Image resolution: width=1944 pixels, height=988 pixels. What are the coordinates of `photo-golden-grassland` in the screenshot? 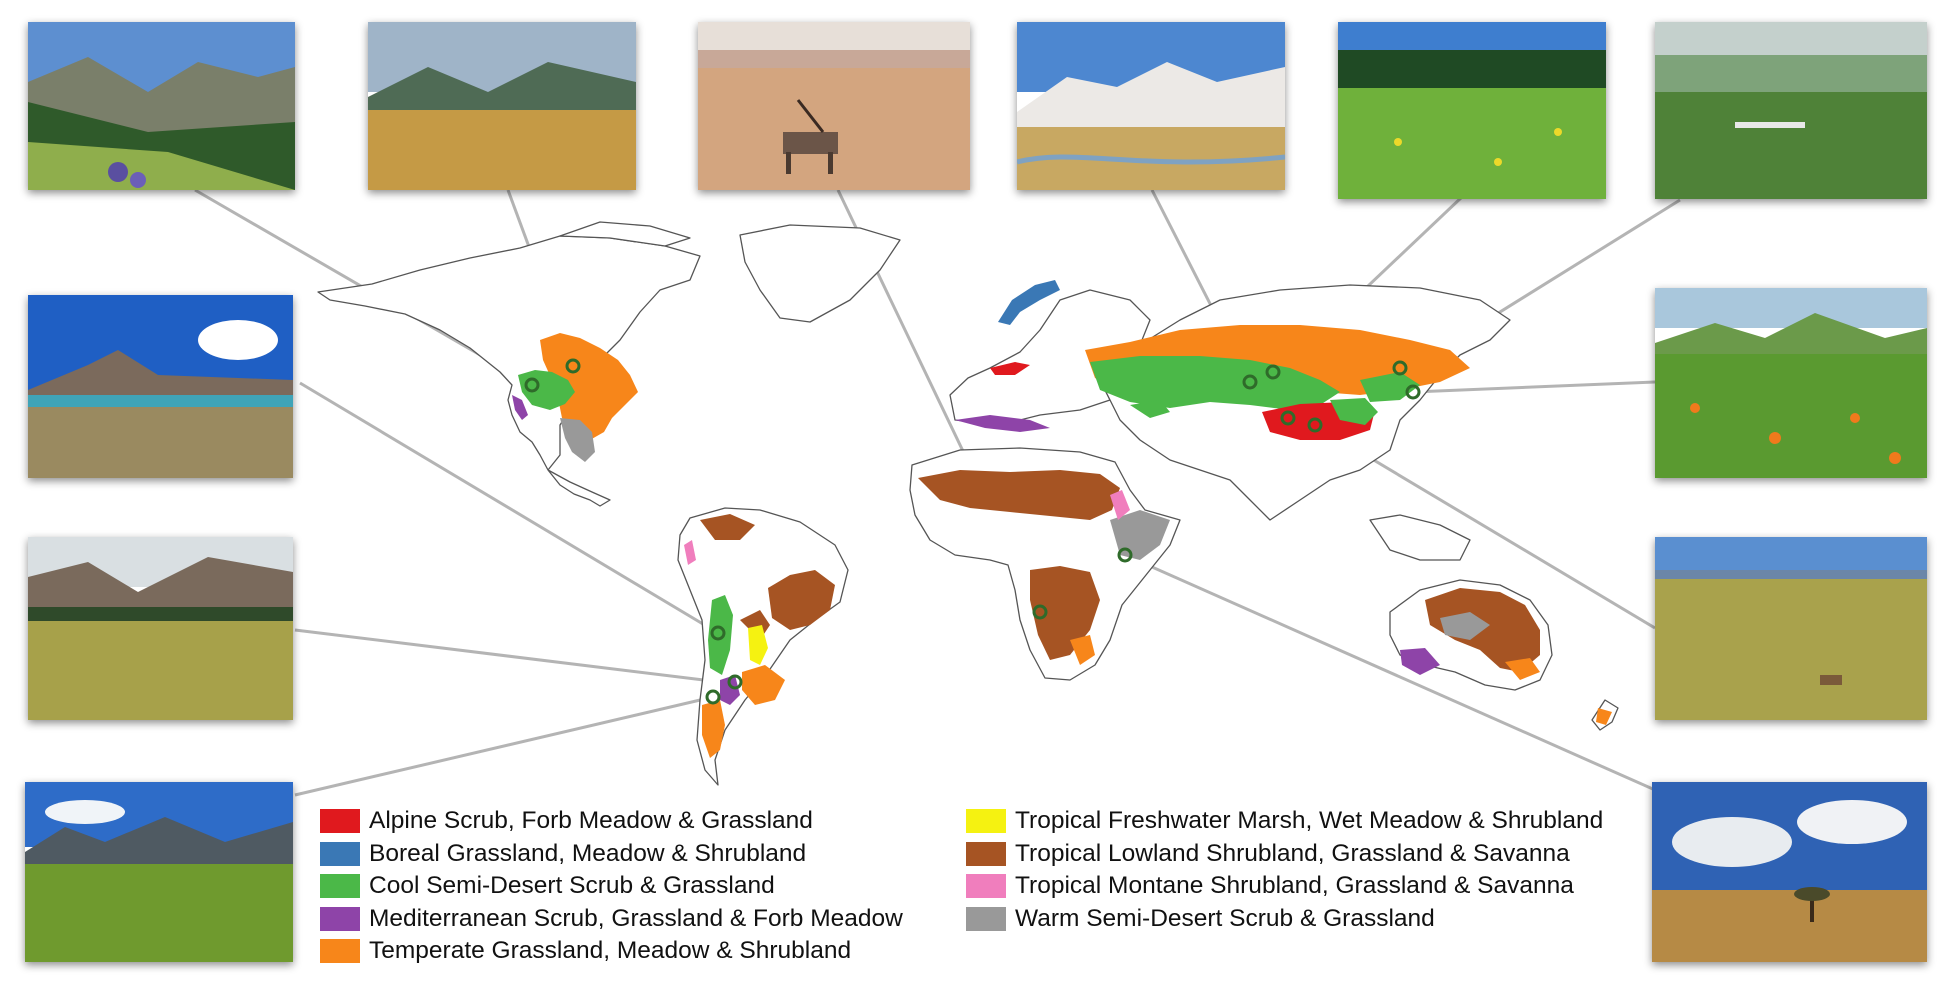 It's located at (502, 106).